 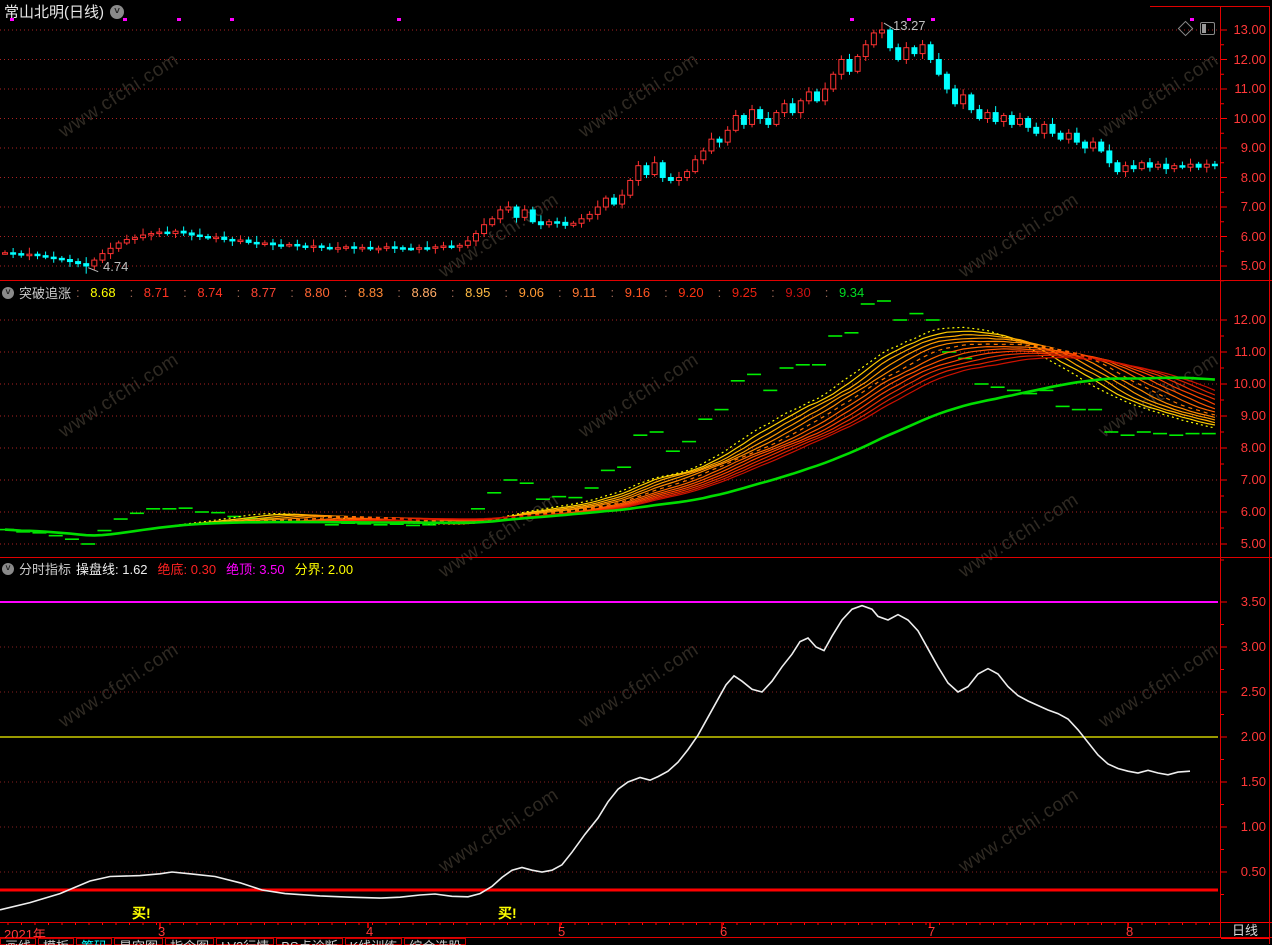 I want to click on collapse-indicator2-icon: ˅, so click(x=8, y=568).